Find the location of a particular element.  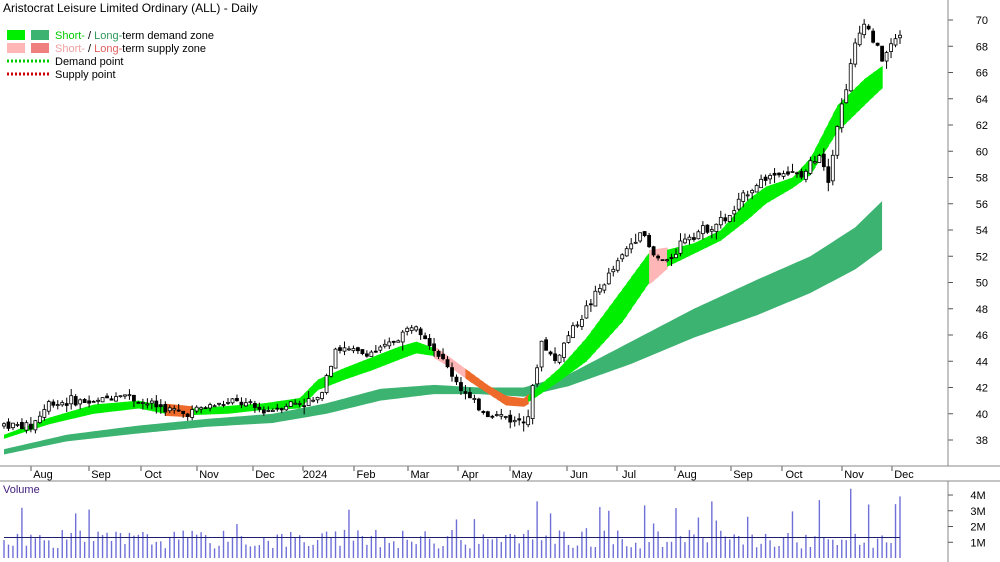

y-axis: 38 40 42 44 46 48 50 52 54 56 58 60 62 64 66 68 70 is located at coordinates (968, 231).